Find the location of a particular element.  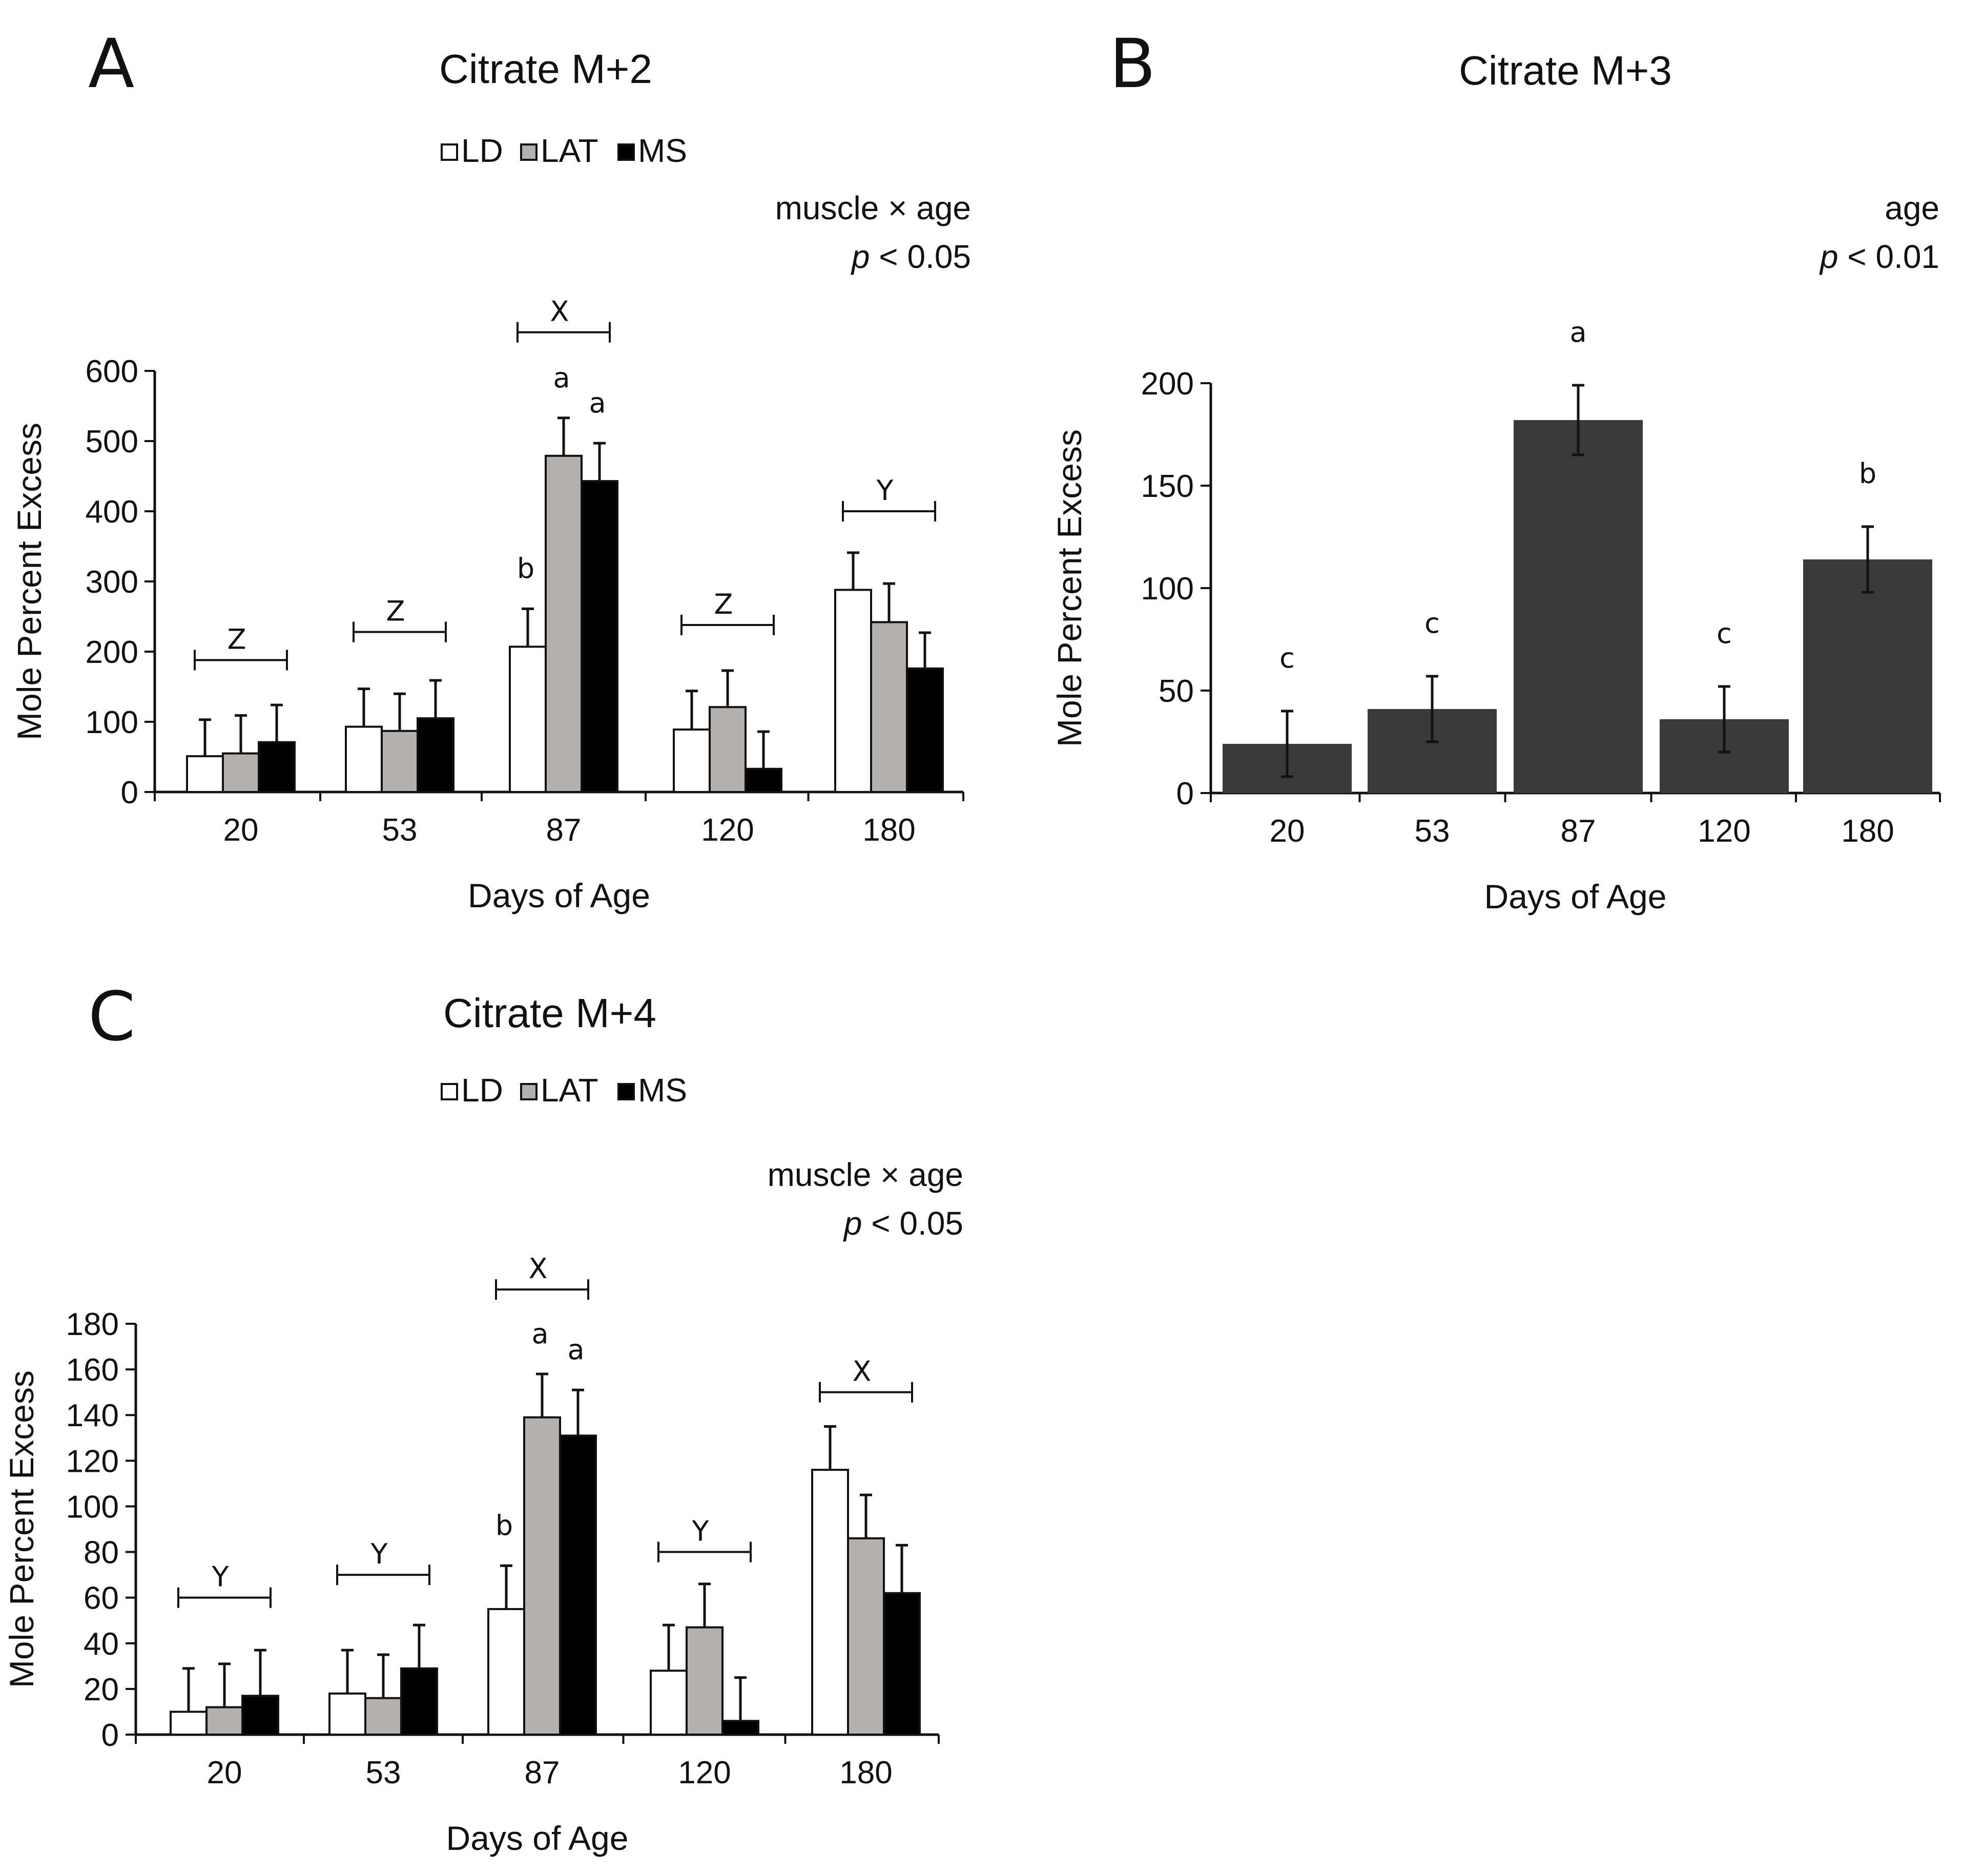

y-tick-label: 160 is located at coordinates (93, 1370).